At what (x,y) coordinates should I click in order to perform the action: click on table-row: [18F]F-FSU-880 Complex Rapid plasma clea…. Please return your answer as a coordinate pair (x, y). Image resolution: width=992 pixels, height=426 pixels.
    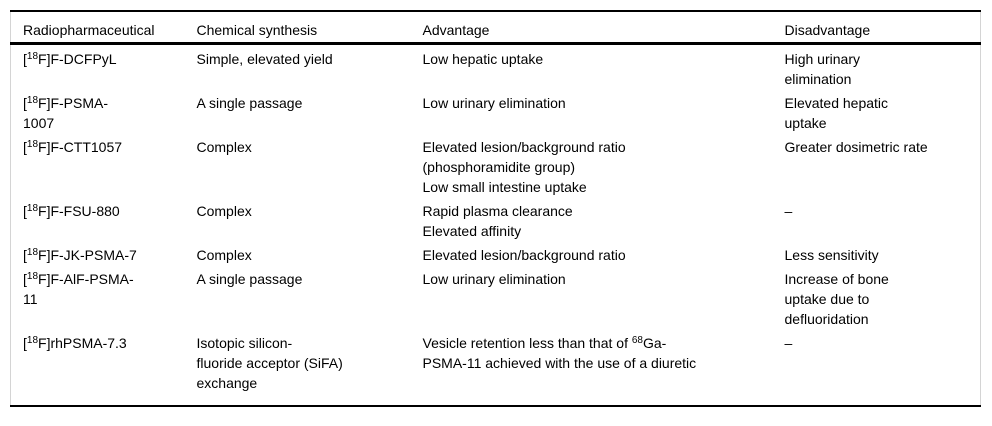
    Looking at the image, I should click on (496, 219).